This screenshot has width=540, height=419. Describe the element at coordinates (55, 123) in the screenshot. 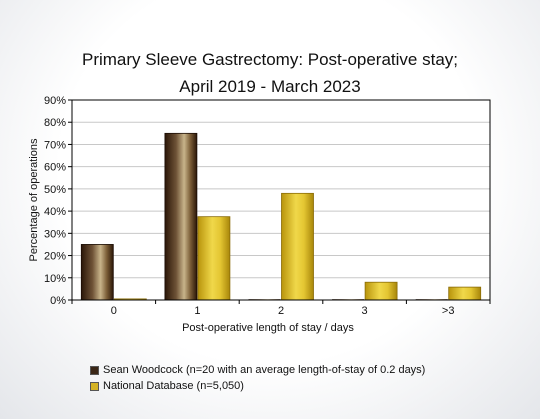

I see `y-tick-label: 80%` at that location.